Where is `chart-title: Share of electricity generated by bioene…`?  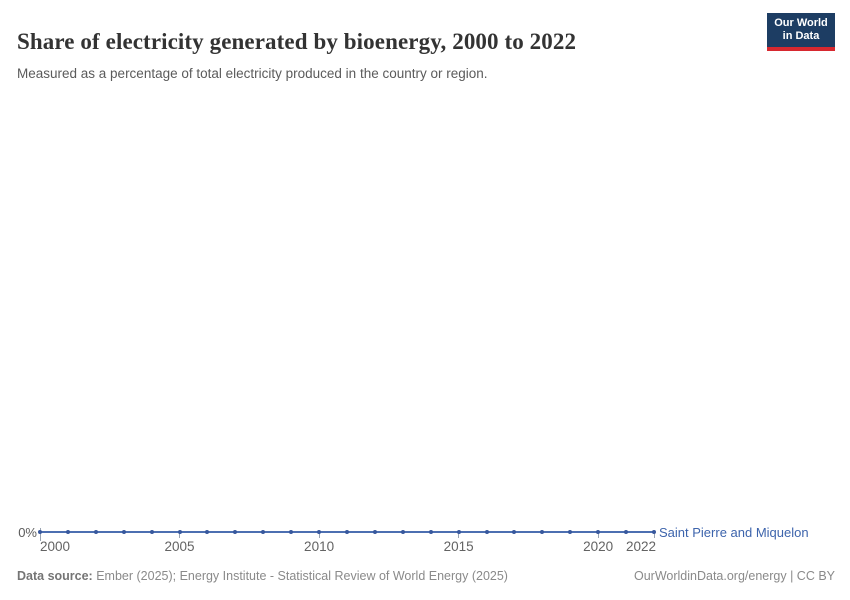 chart-title: Share of electricity generated by bioene… is located at coordinates (297, 42).